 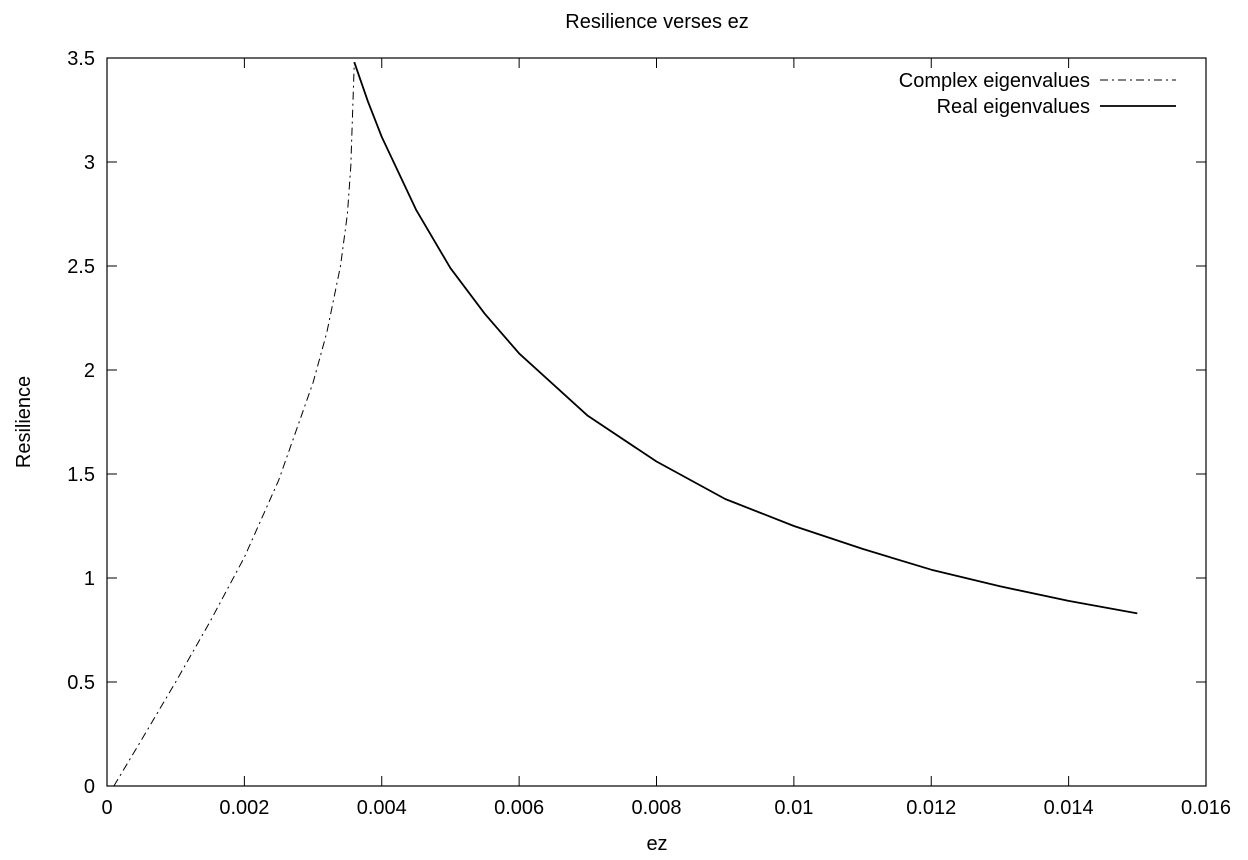 I want to click on y-tick-label: 2, so click(x=89, y=371).